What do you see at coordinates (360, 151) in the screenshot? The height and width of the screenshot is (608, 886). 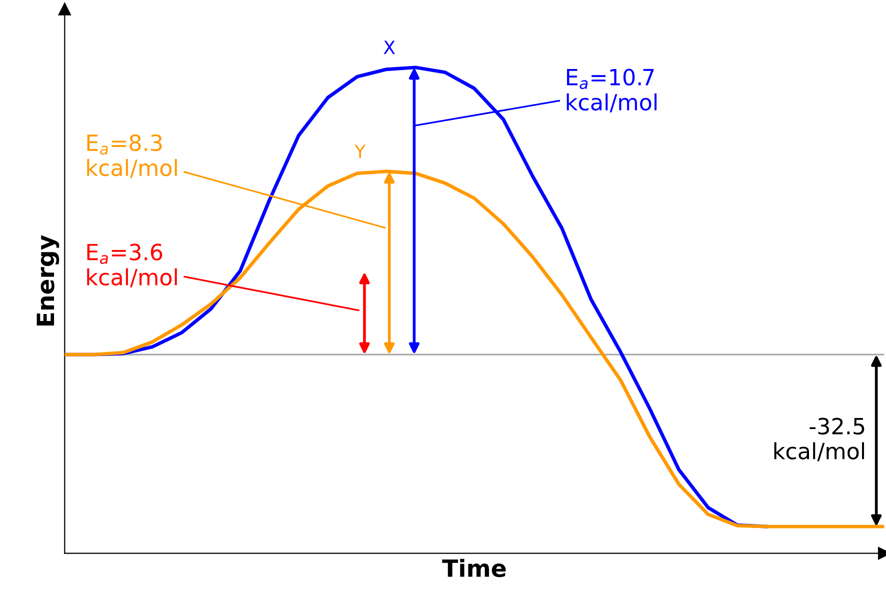 I see `annotation: Y` at bounding box center [360, 151].